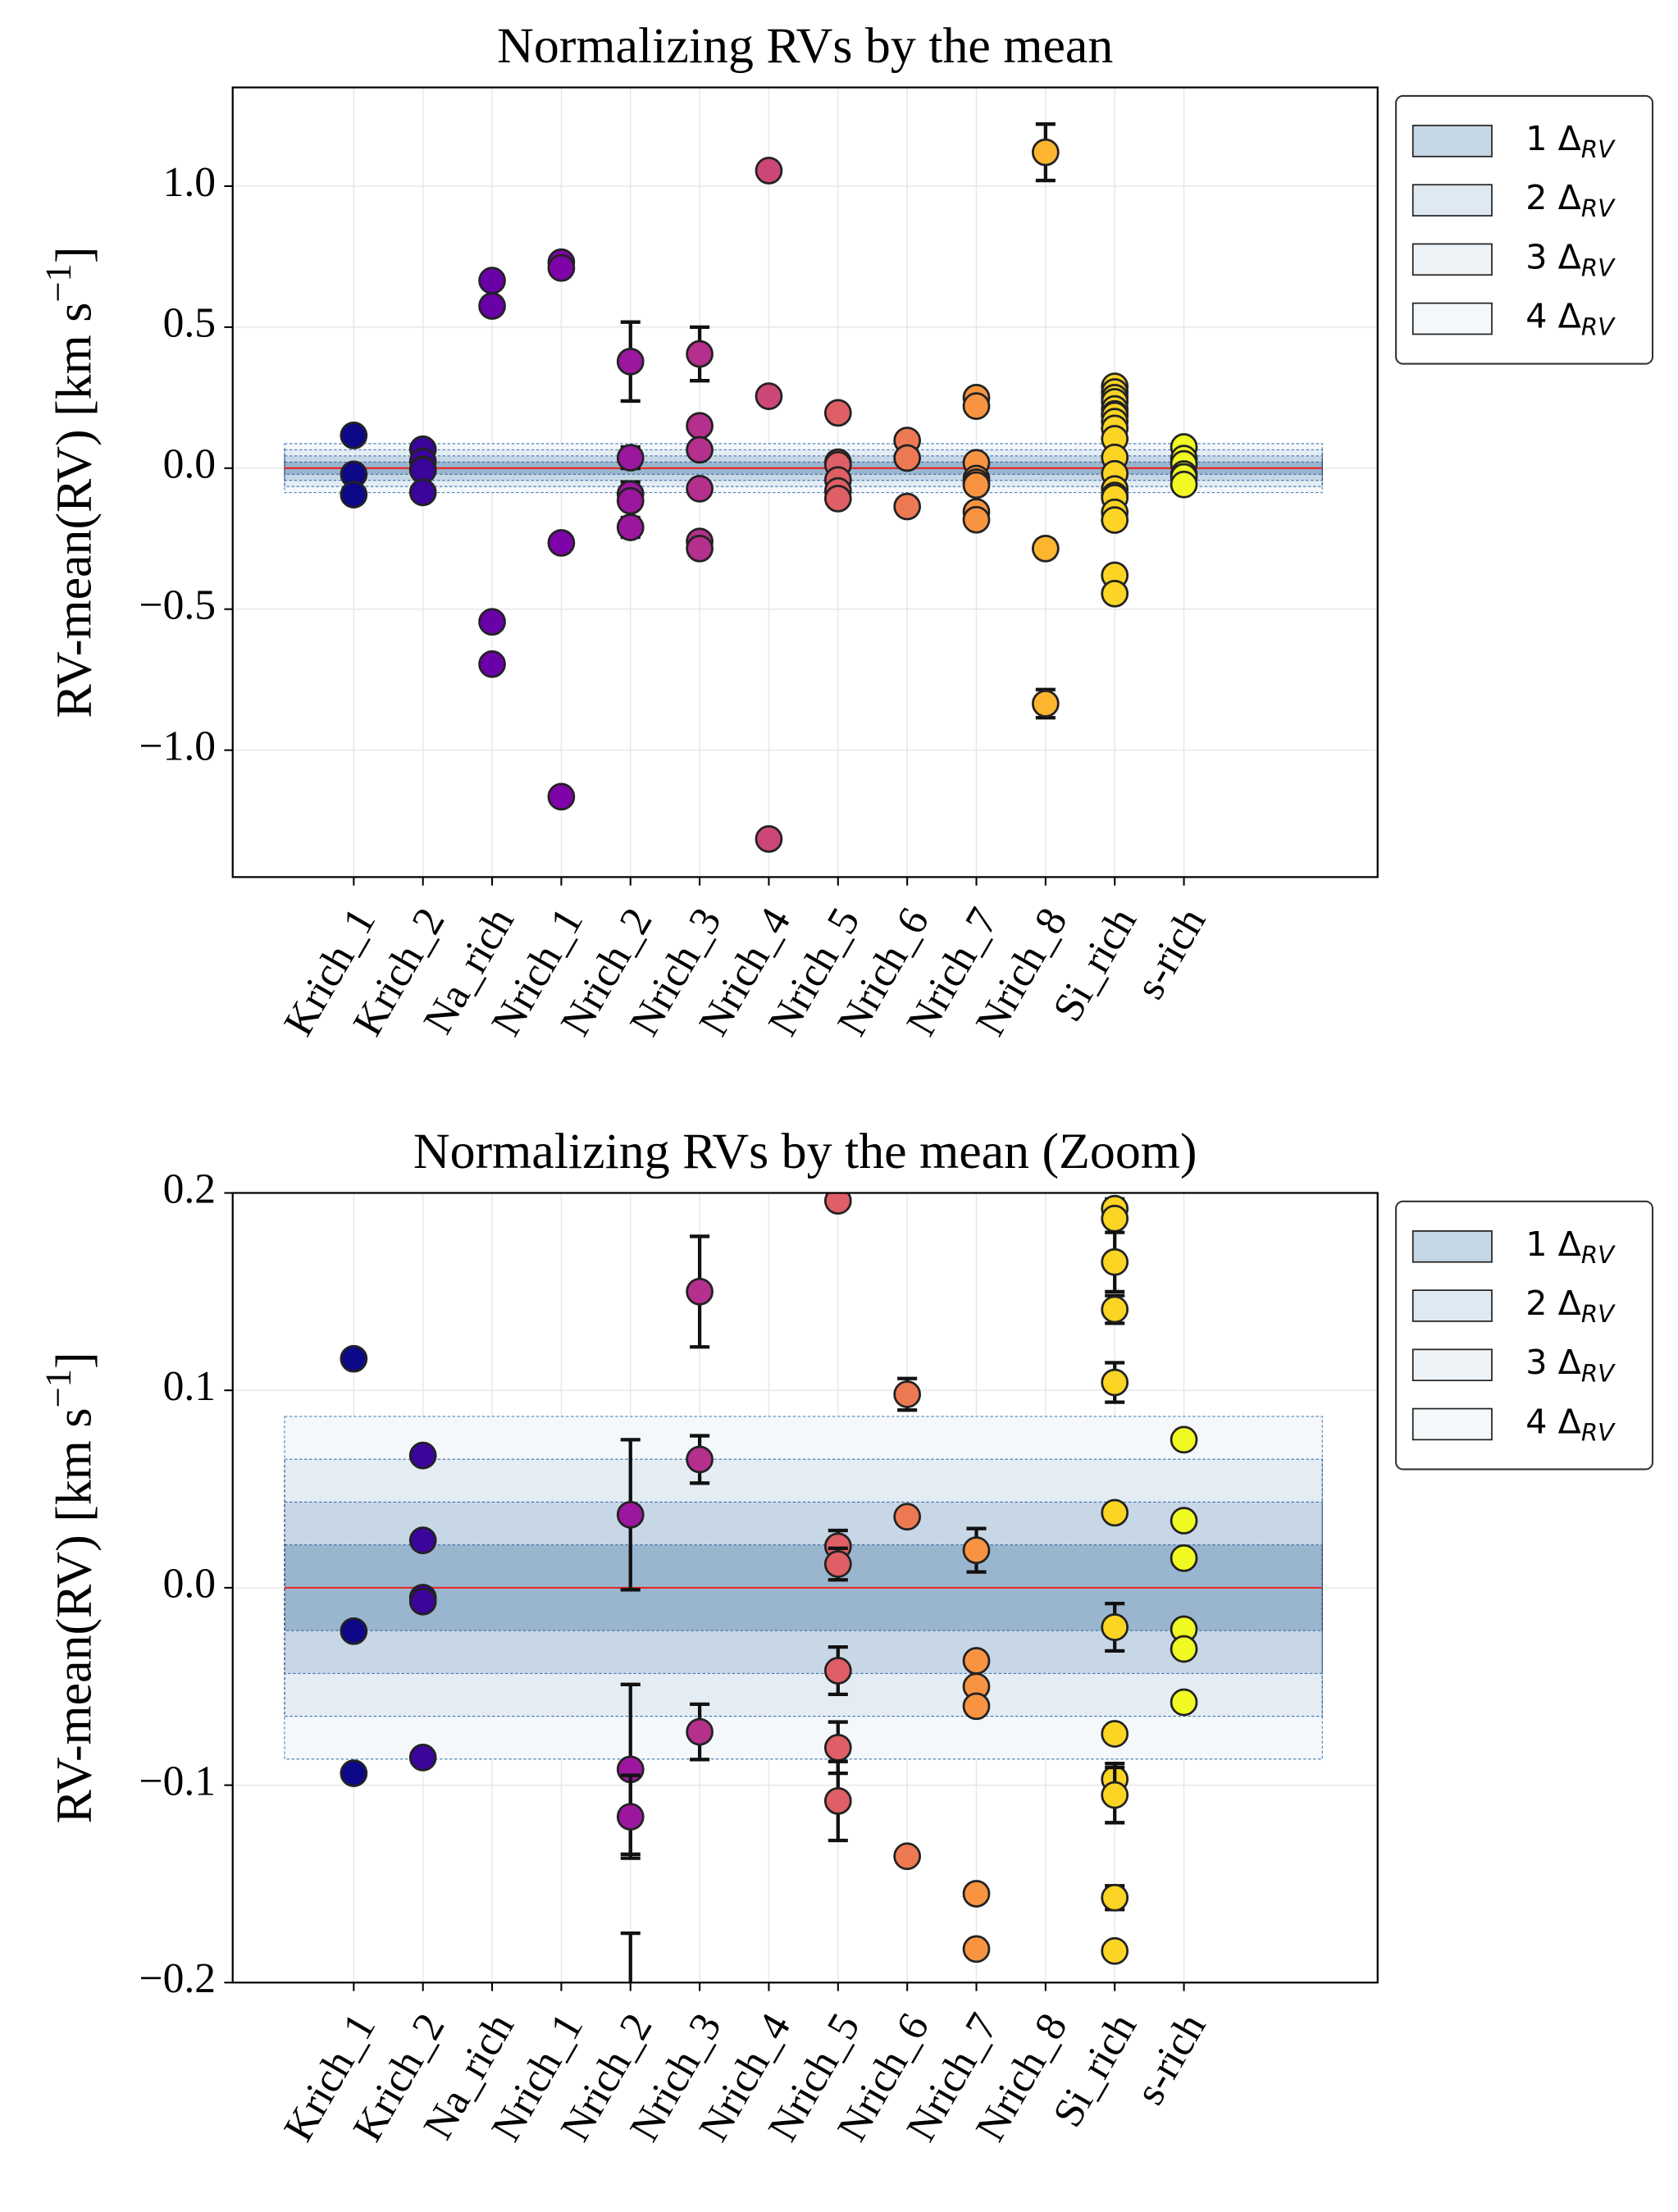  Describe the element at coordinates (805, 1151) in the screenshot. I see `chart-title: Normalizing RVs by the mean (Zoom)` at that location.